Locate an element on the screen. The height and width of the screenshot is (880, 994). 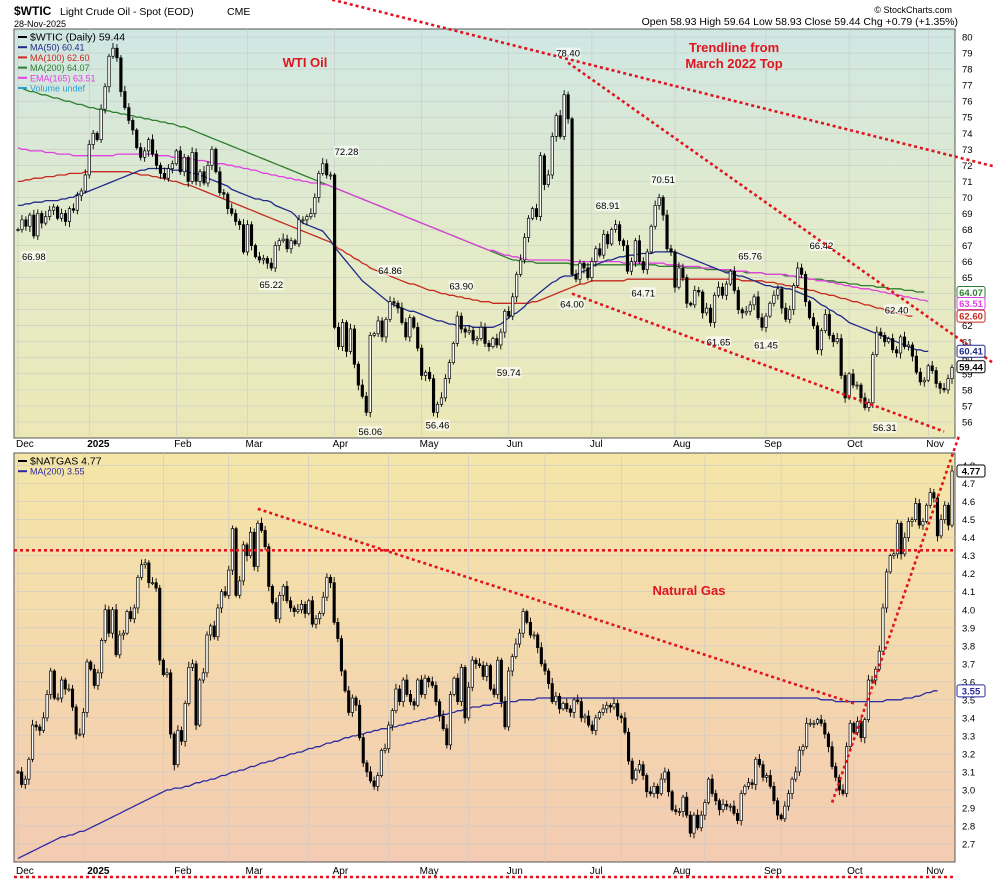
x-tick-label: Feb is located at coordinates (183, 444).